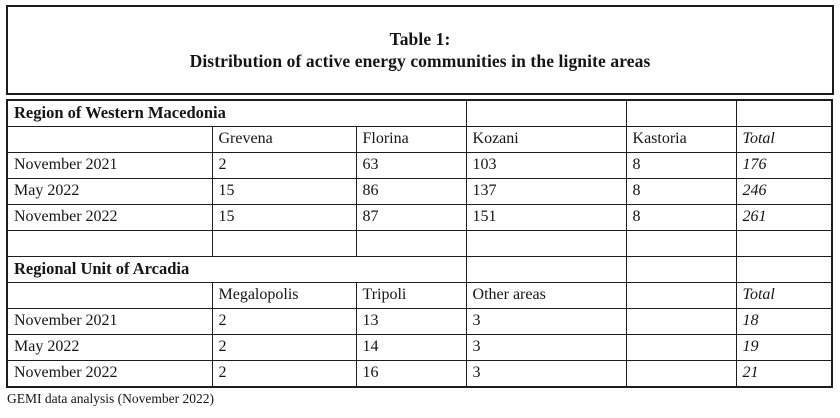  Describe the element at coordinates (411, 191) in the screenshot. I see `cell: 86` at that location.